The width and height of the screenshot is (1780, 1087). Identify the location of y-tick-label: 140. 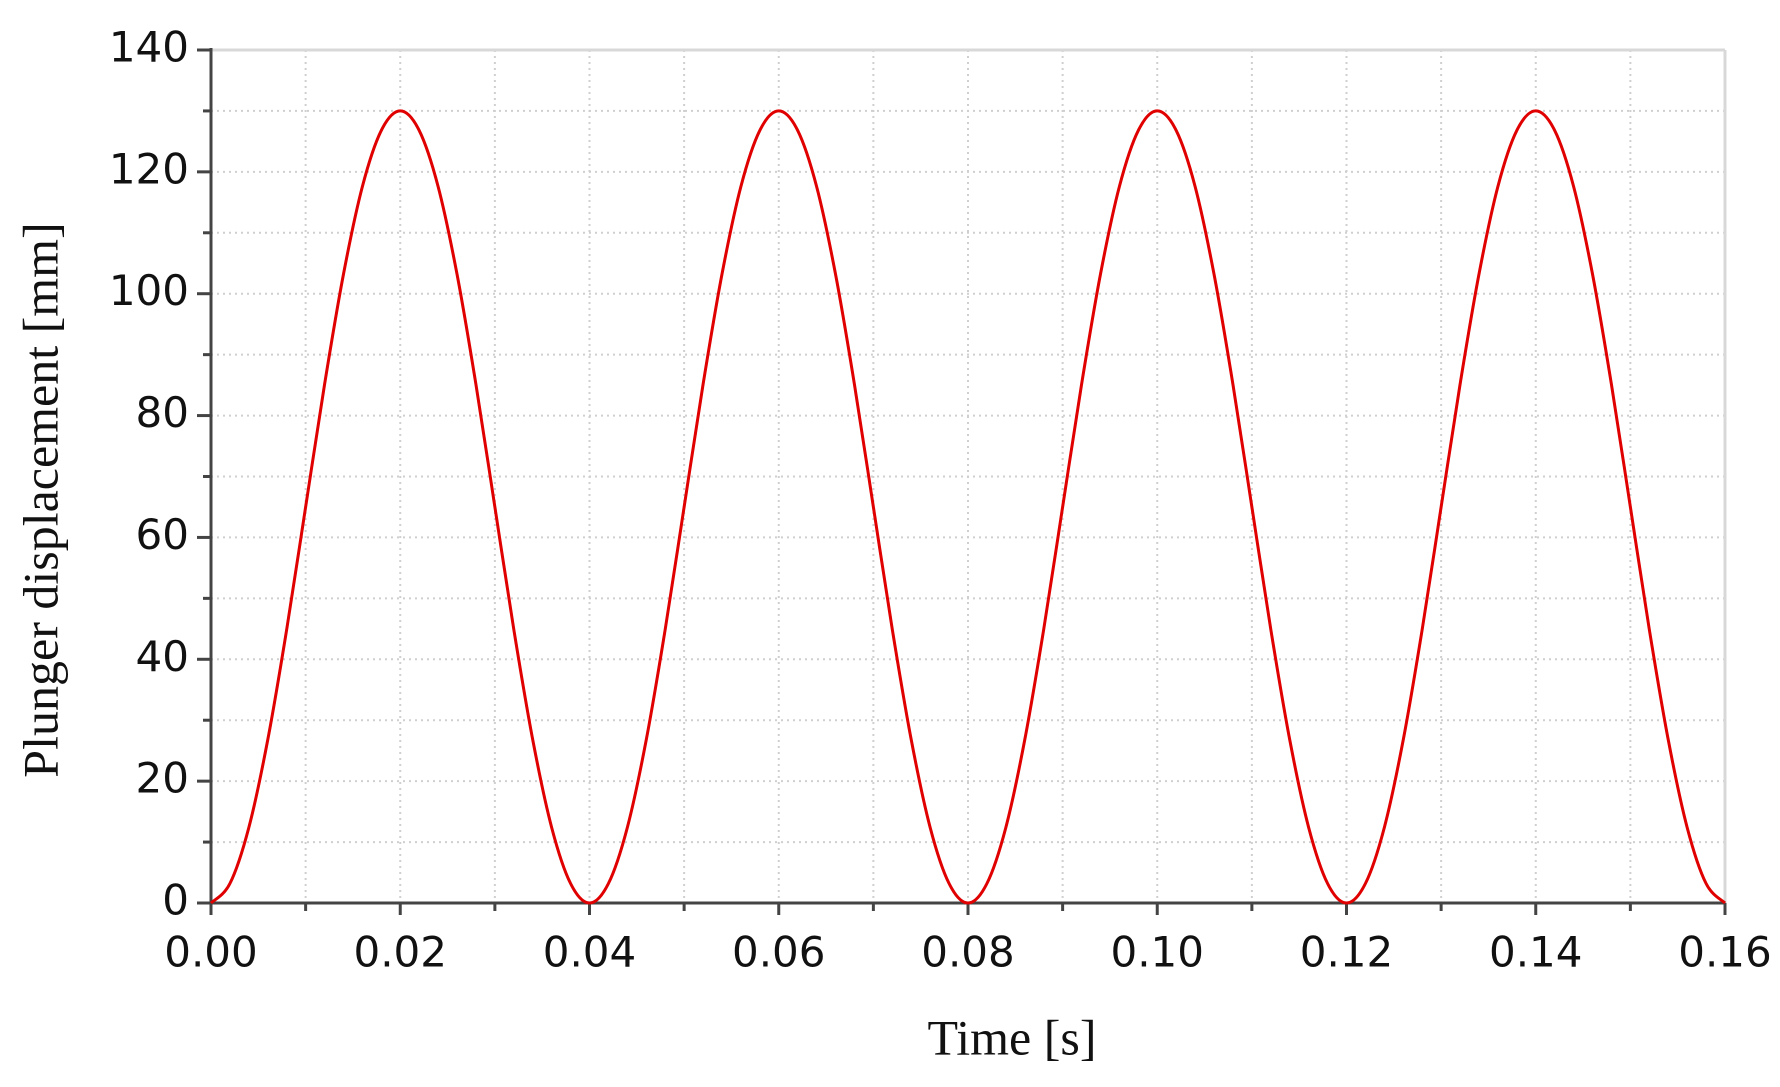
(149, 47).